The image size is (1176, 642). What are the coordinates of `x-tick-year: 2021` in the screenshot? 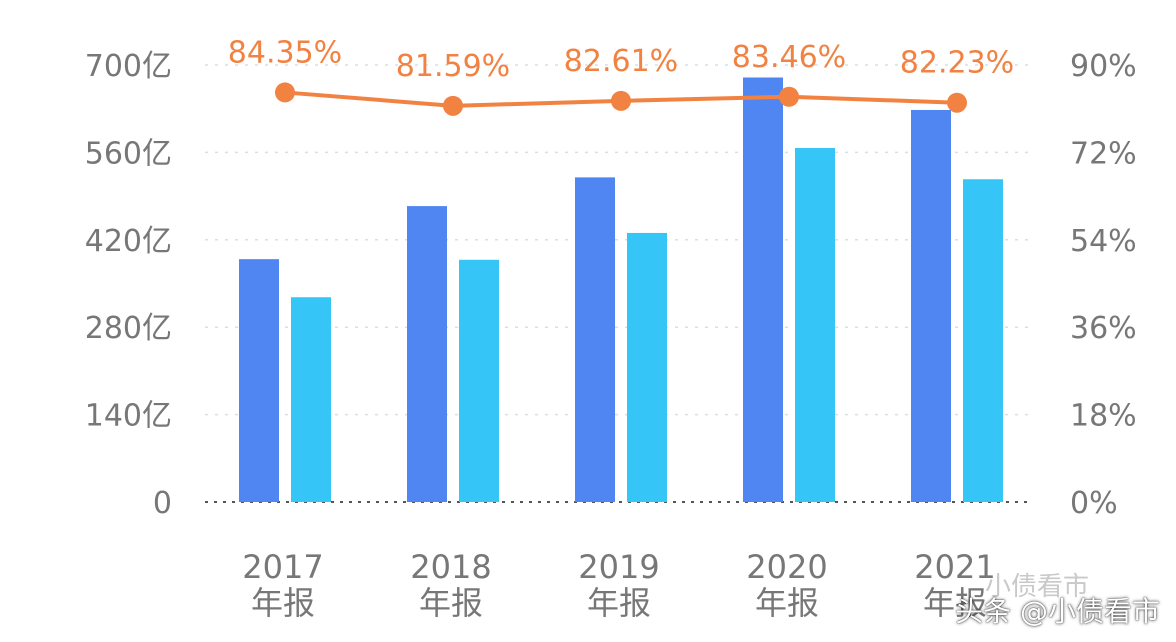 It's located at (954, 567).